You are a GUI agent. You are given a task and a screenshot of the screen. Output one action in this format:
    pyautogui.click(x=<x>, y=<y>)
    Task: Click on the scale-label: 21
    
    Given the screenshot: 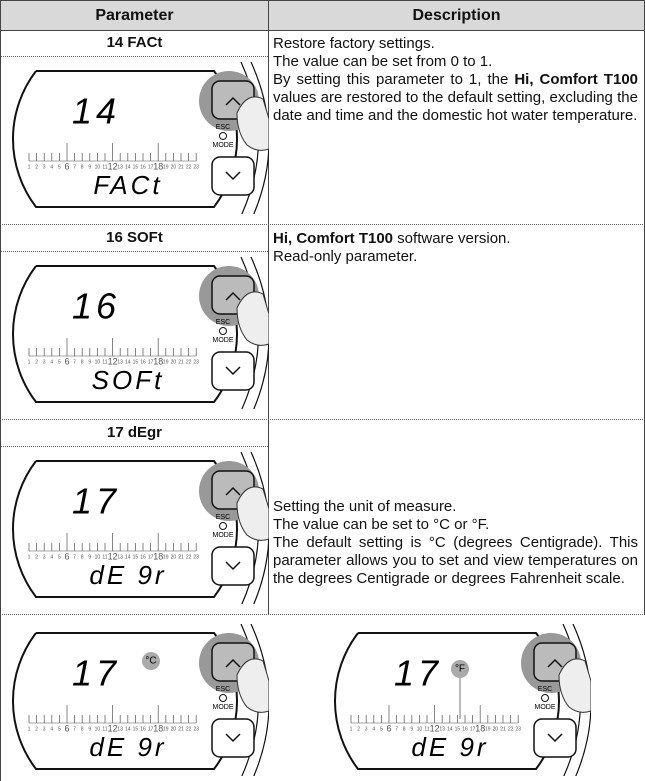 What is the action you would take?
    pyautogui.click(x=503, y=729)
    